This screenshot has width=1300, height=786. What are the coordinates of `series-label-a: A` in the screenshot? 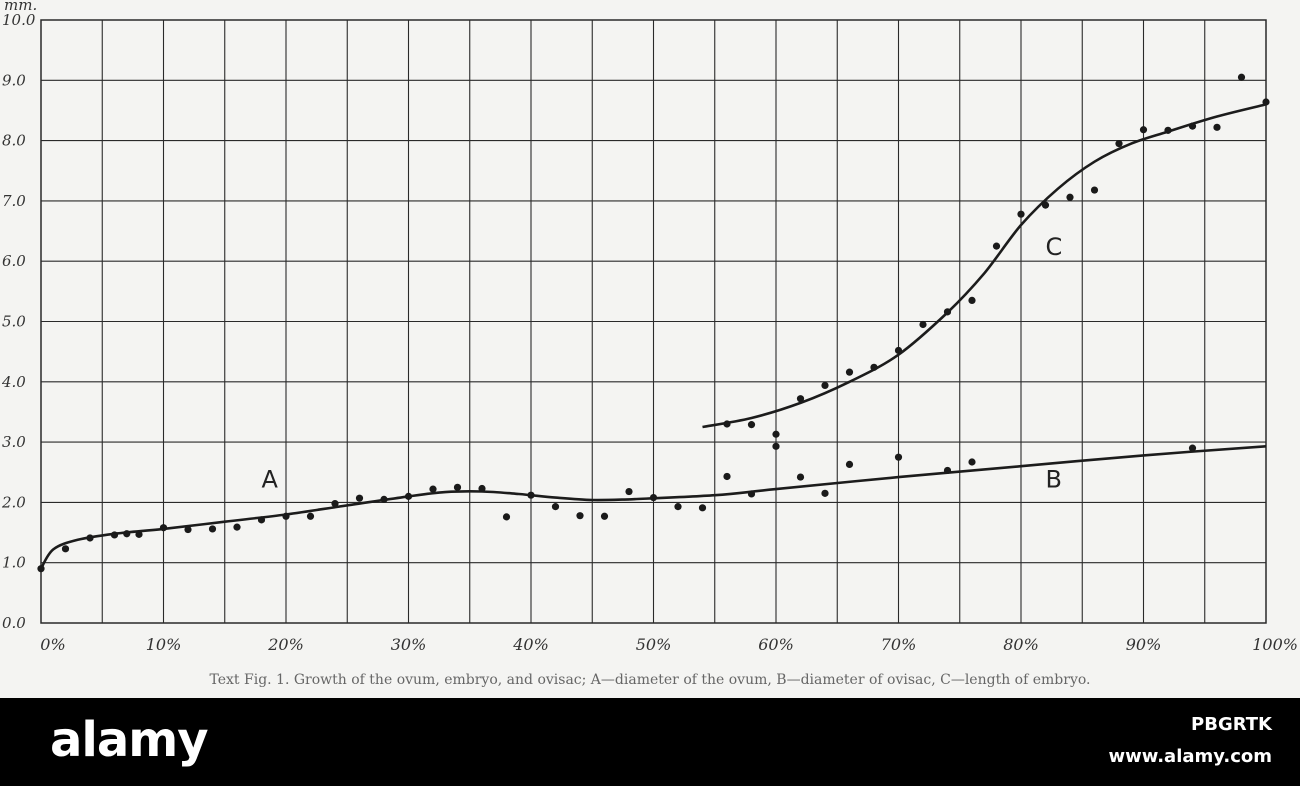 It's located at (270, 479).